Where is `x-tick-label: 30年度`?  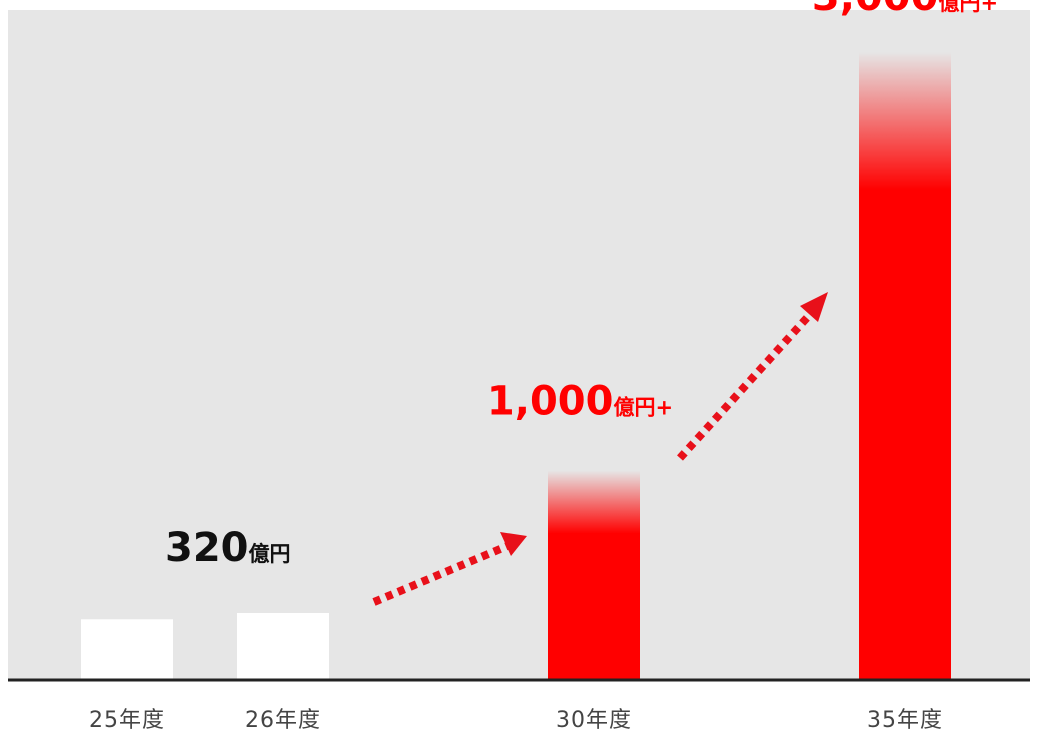
x-tick-label: 30年度 is located at coordinates (594, 719).